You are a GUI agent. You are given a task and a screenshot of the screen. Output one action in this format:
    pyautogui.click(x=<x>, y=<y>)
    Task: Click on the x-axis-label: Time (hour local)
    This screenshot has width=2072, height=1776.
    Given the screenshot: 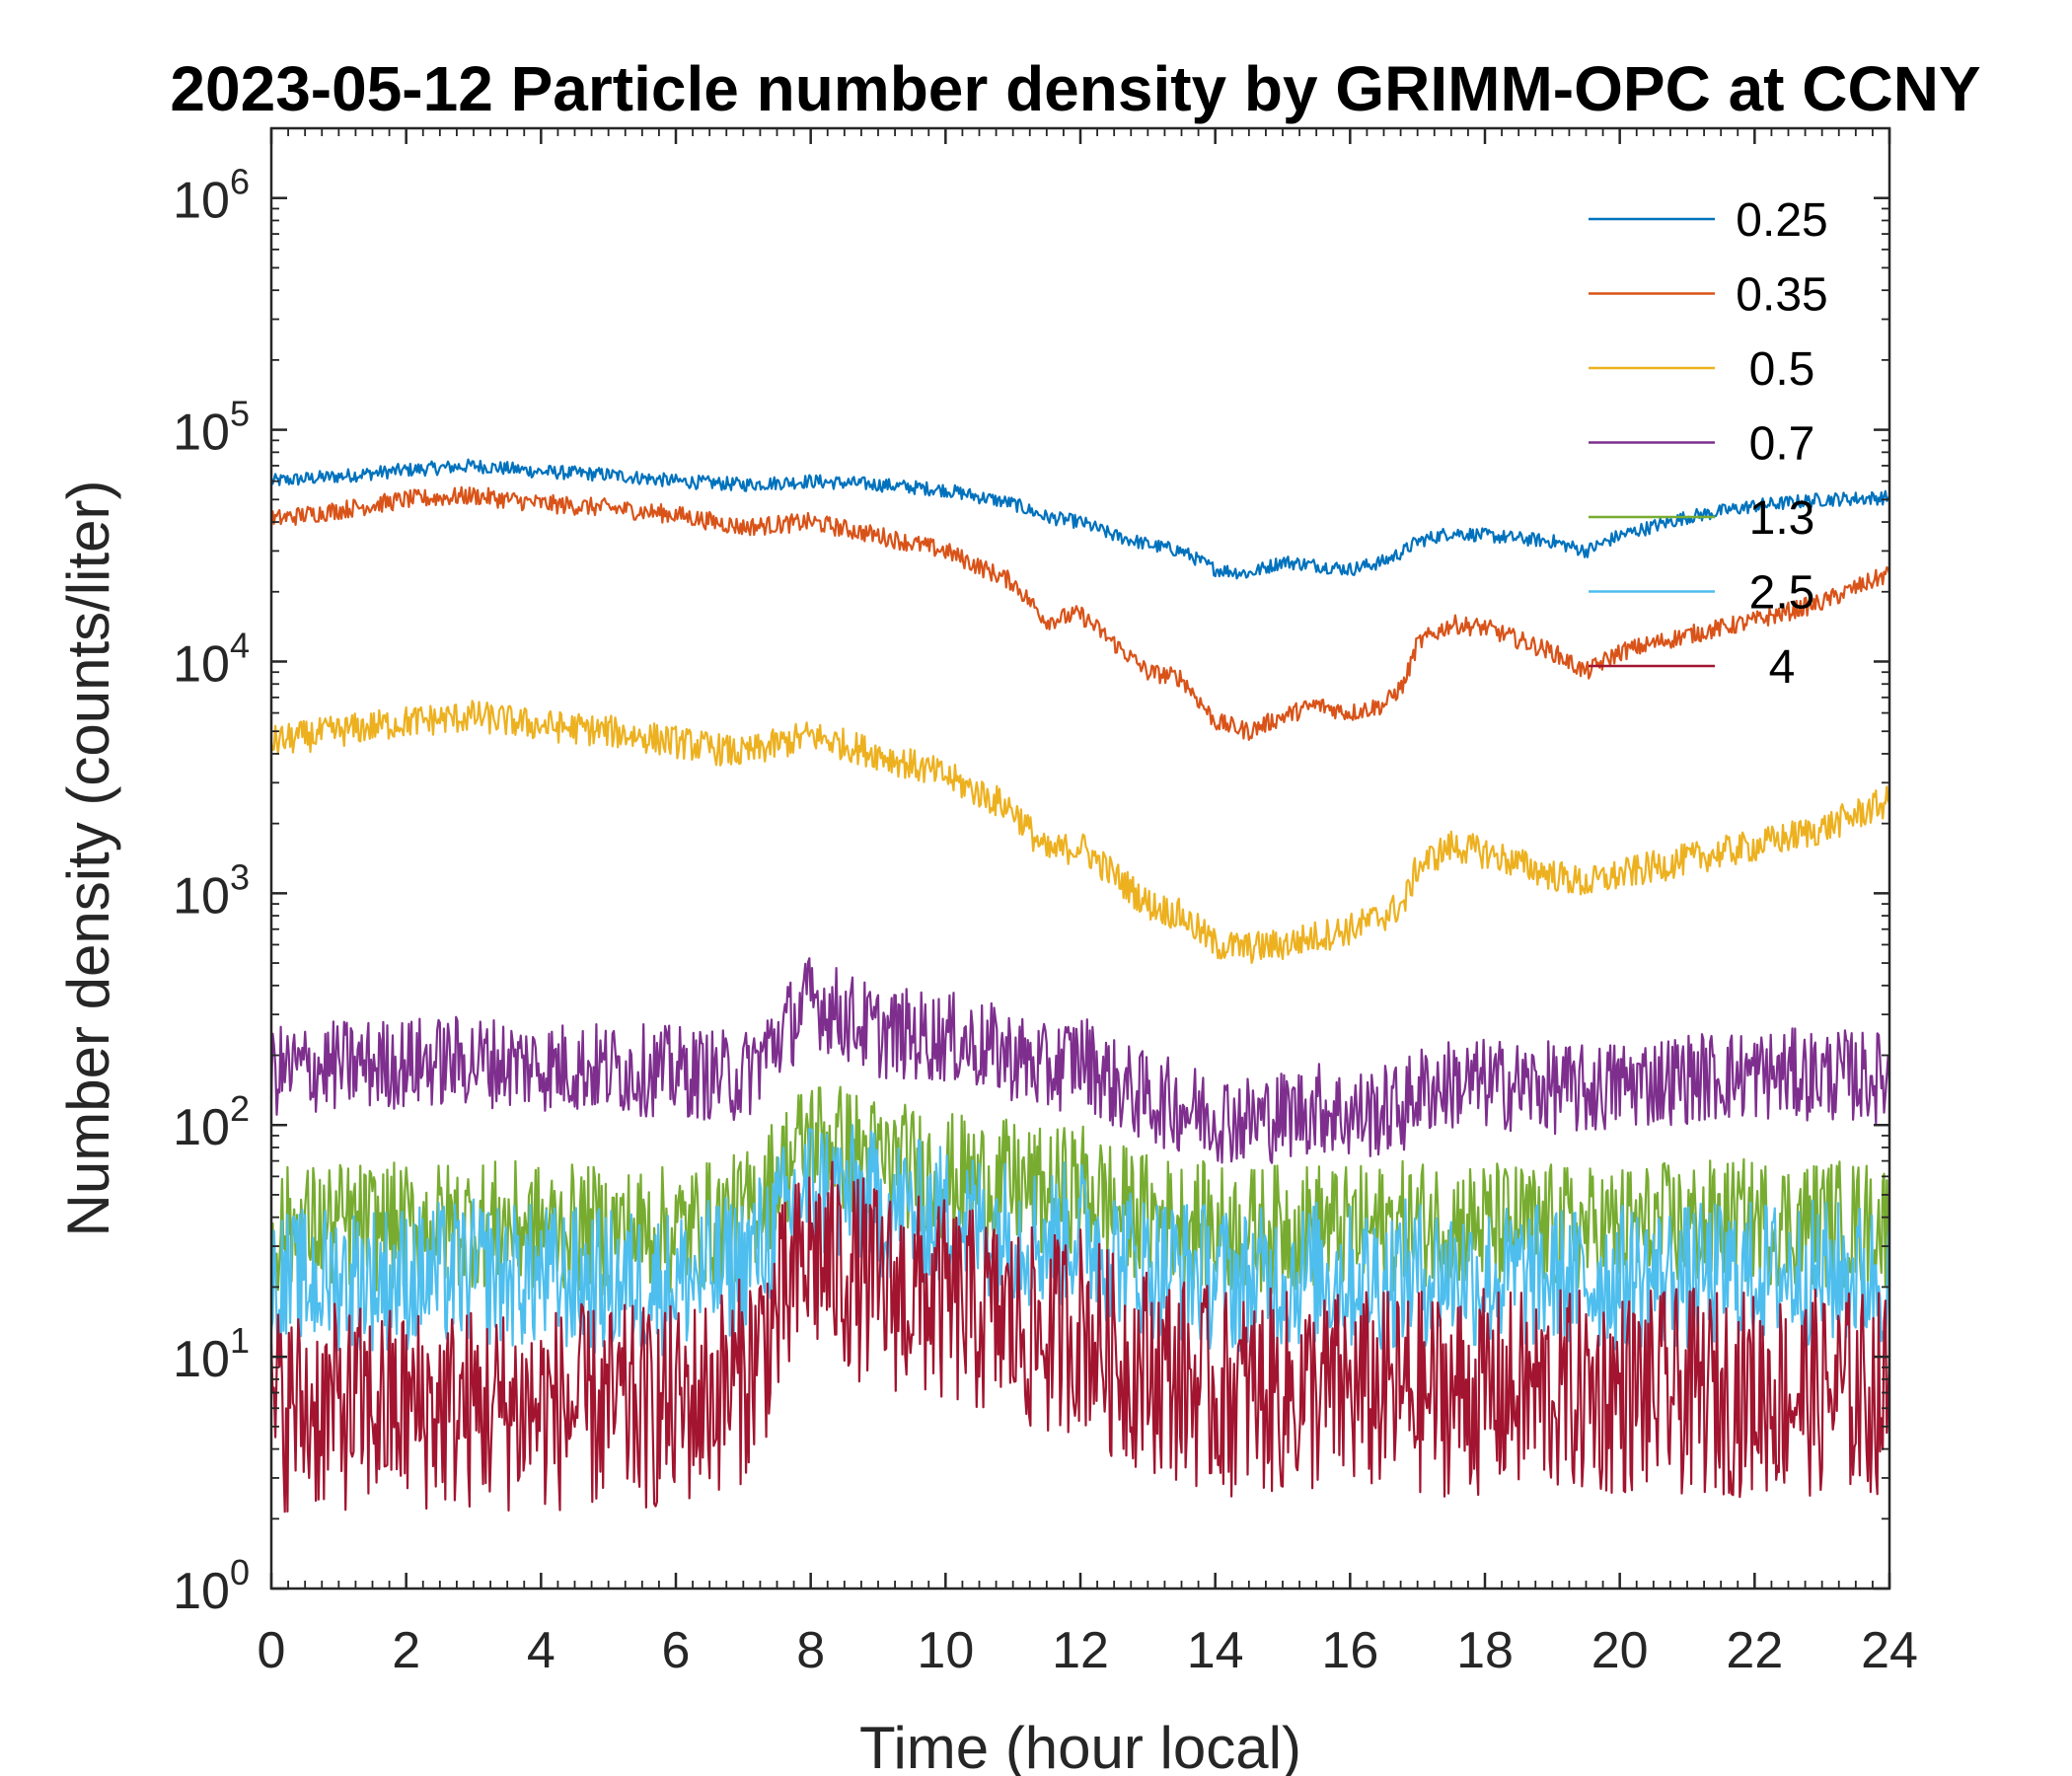 What is the action you would take?
    pyautogui.click(x=1080, y=1746)
    